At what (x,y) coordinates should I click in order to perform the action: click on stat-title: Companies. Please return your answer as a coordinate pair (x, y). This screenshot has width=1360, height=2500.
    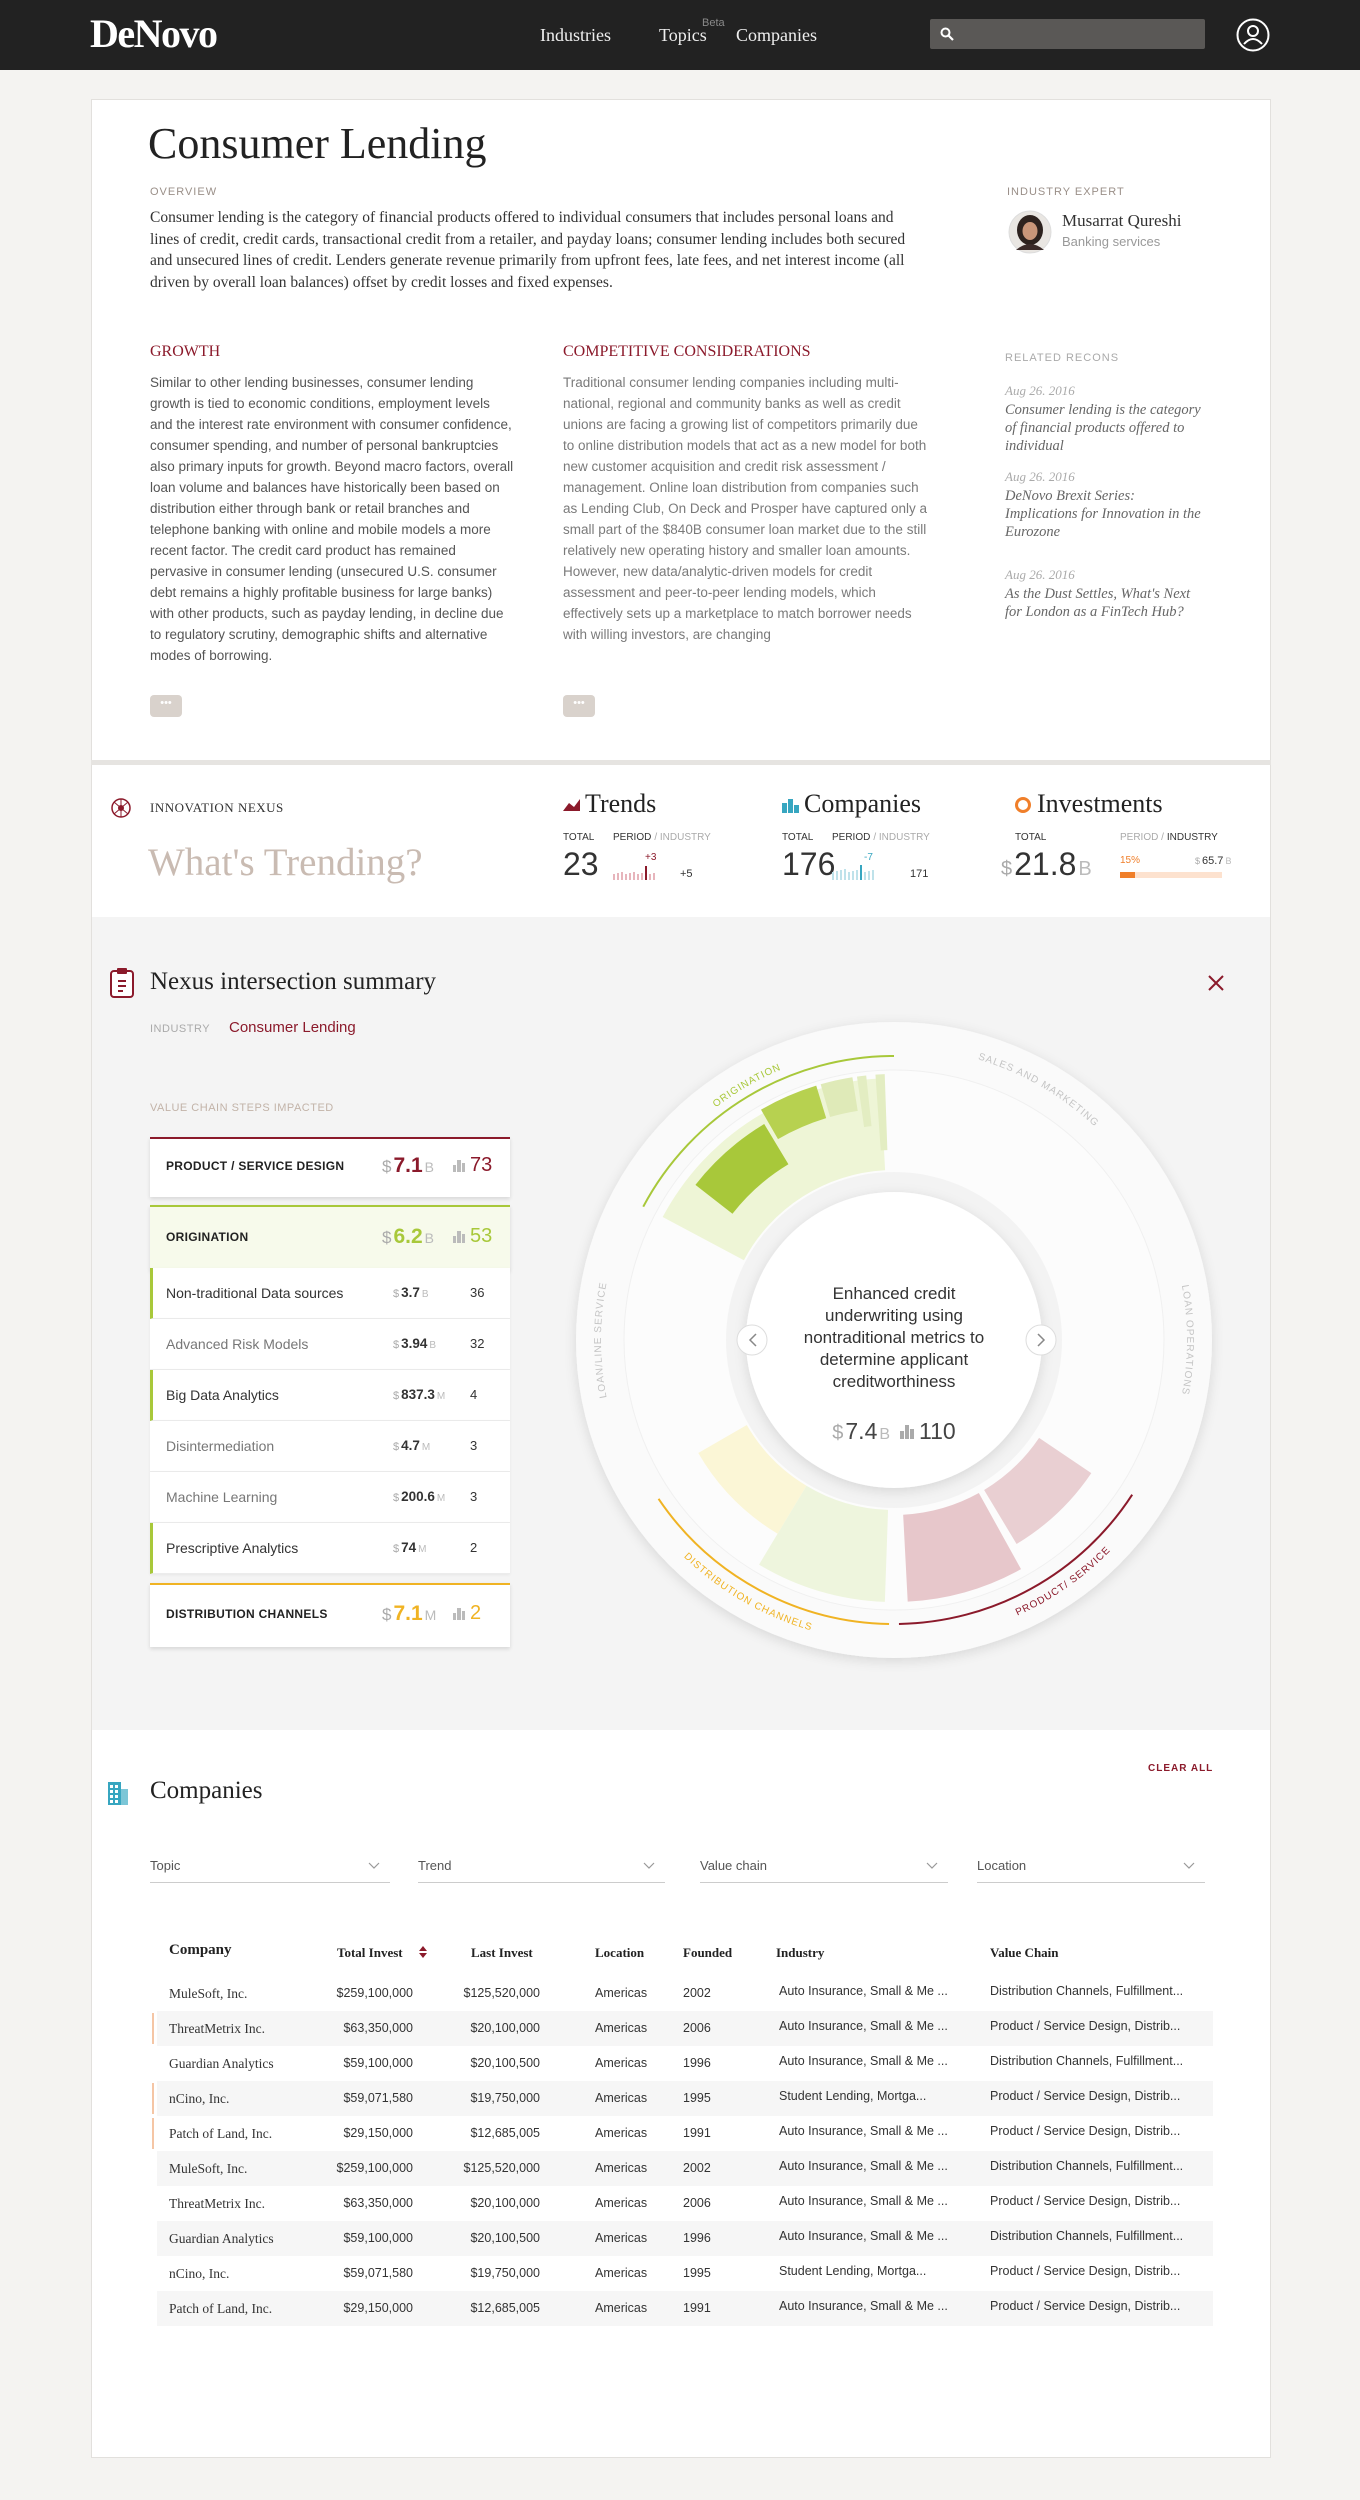
    Looking at the image, I should click on (862, 803).